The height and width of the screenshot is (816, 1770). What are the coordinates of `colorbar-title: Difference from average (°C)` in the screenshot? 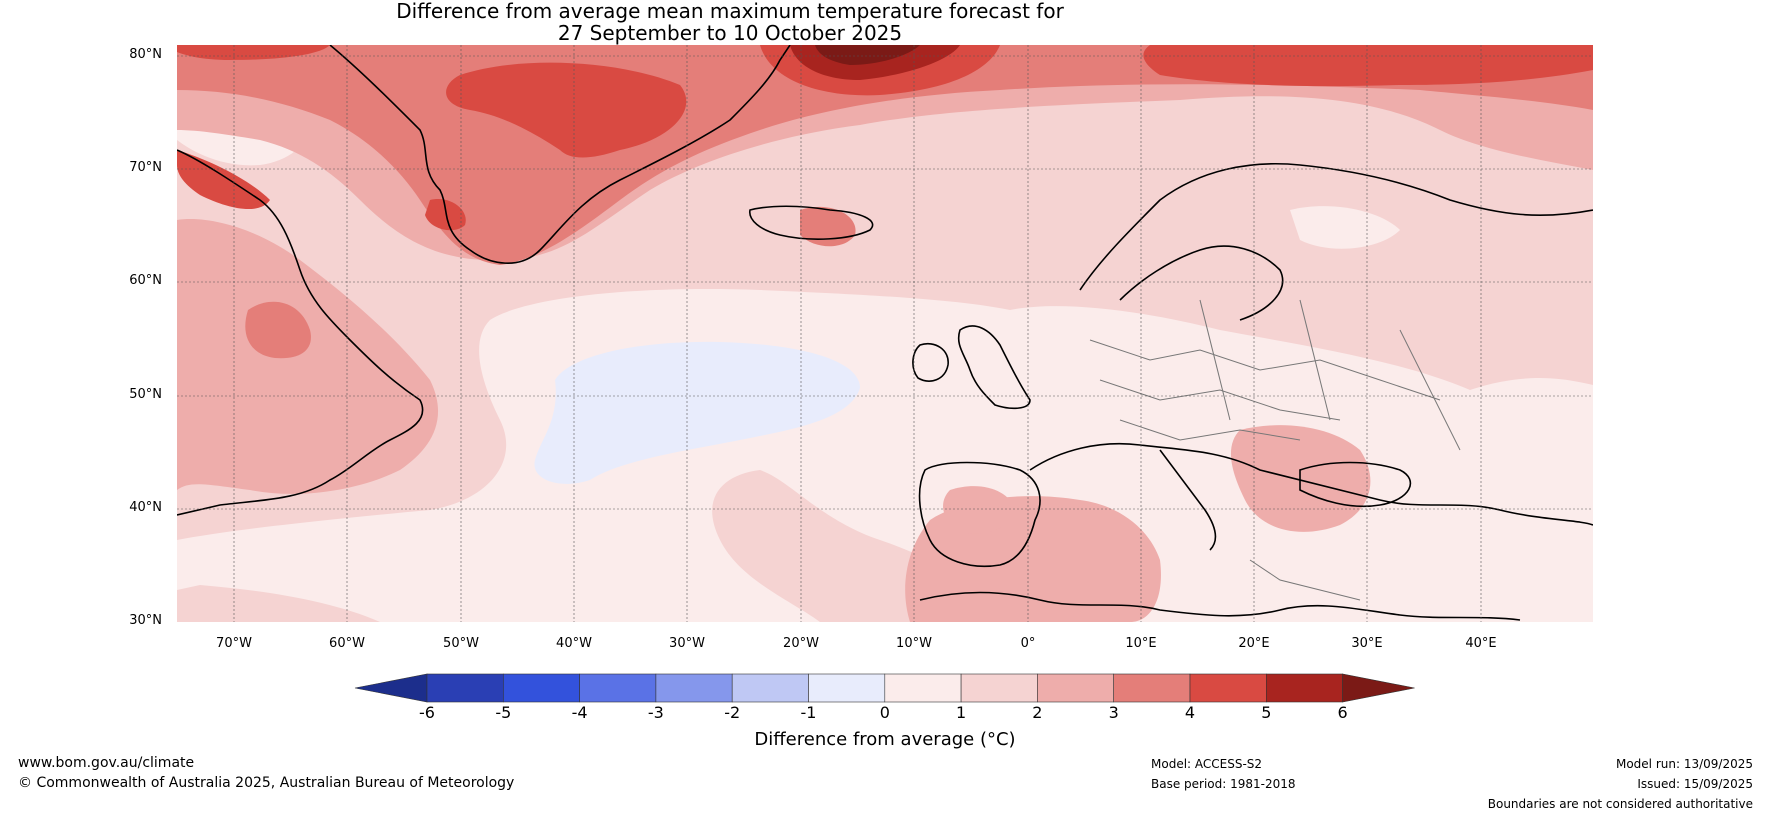 It's located at (885, 739).